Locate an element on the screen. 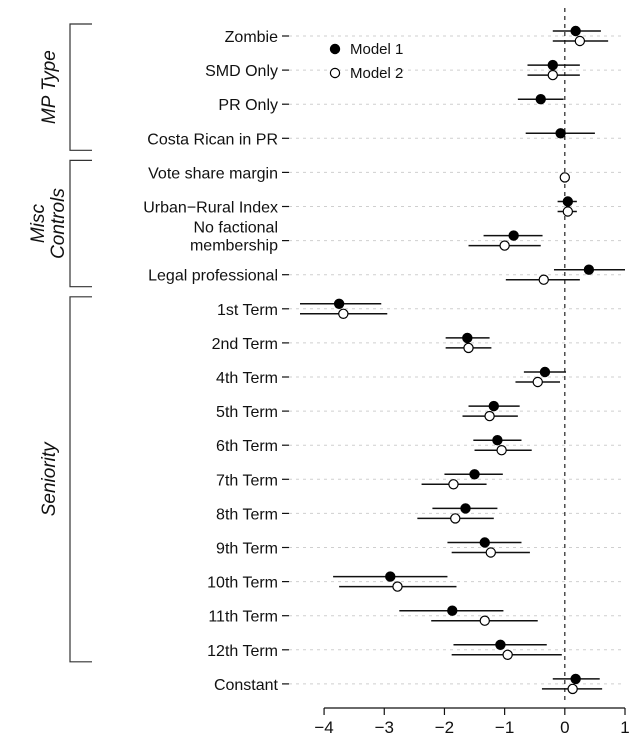  category-label-smd-only: SMD Only is located at coordinates (241, 71).